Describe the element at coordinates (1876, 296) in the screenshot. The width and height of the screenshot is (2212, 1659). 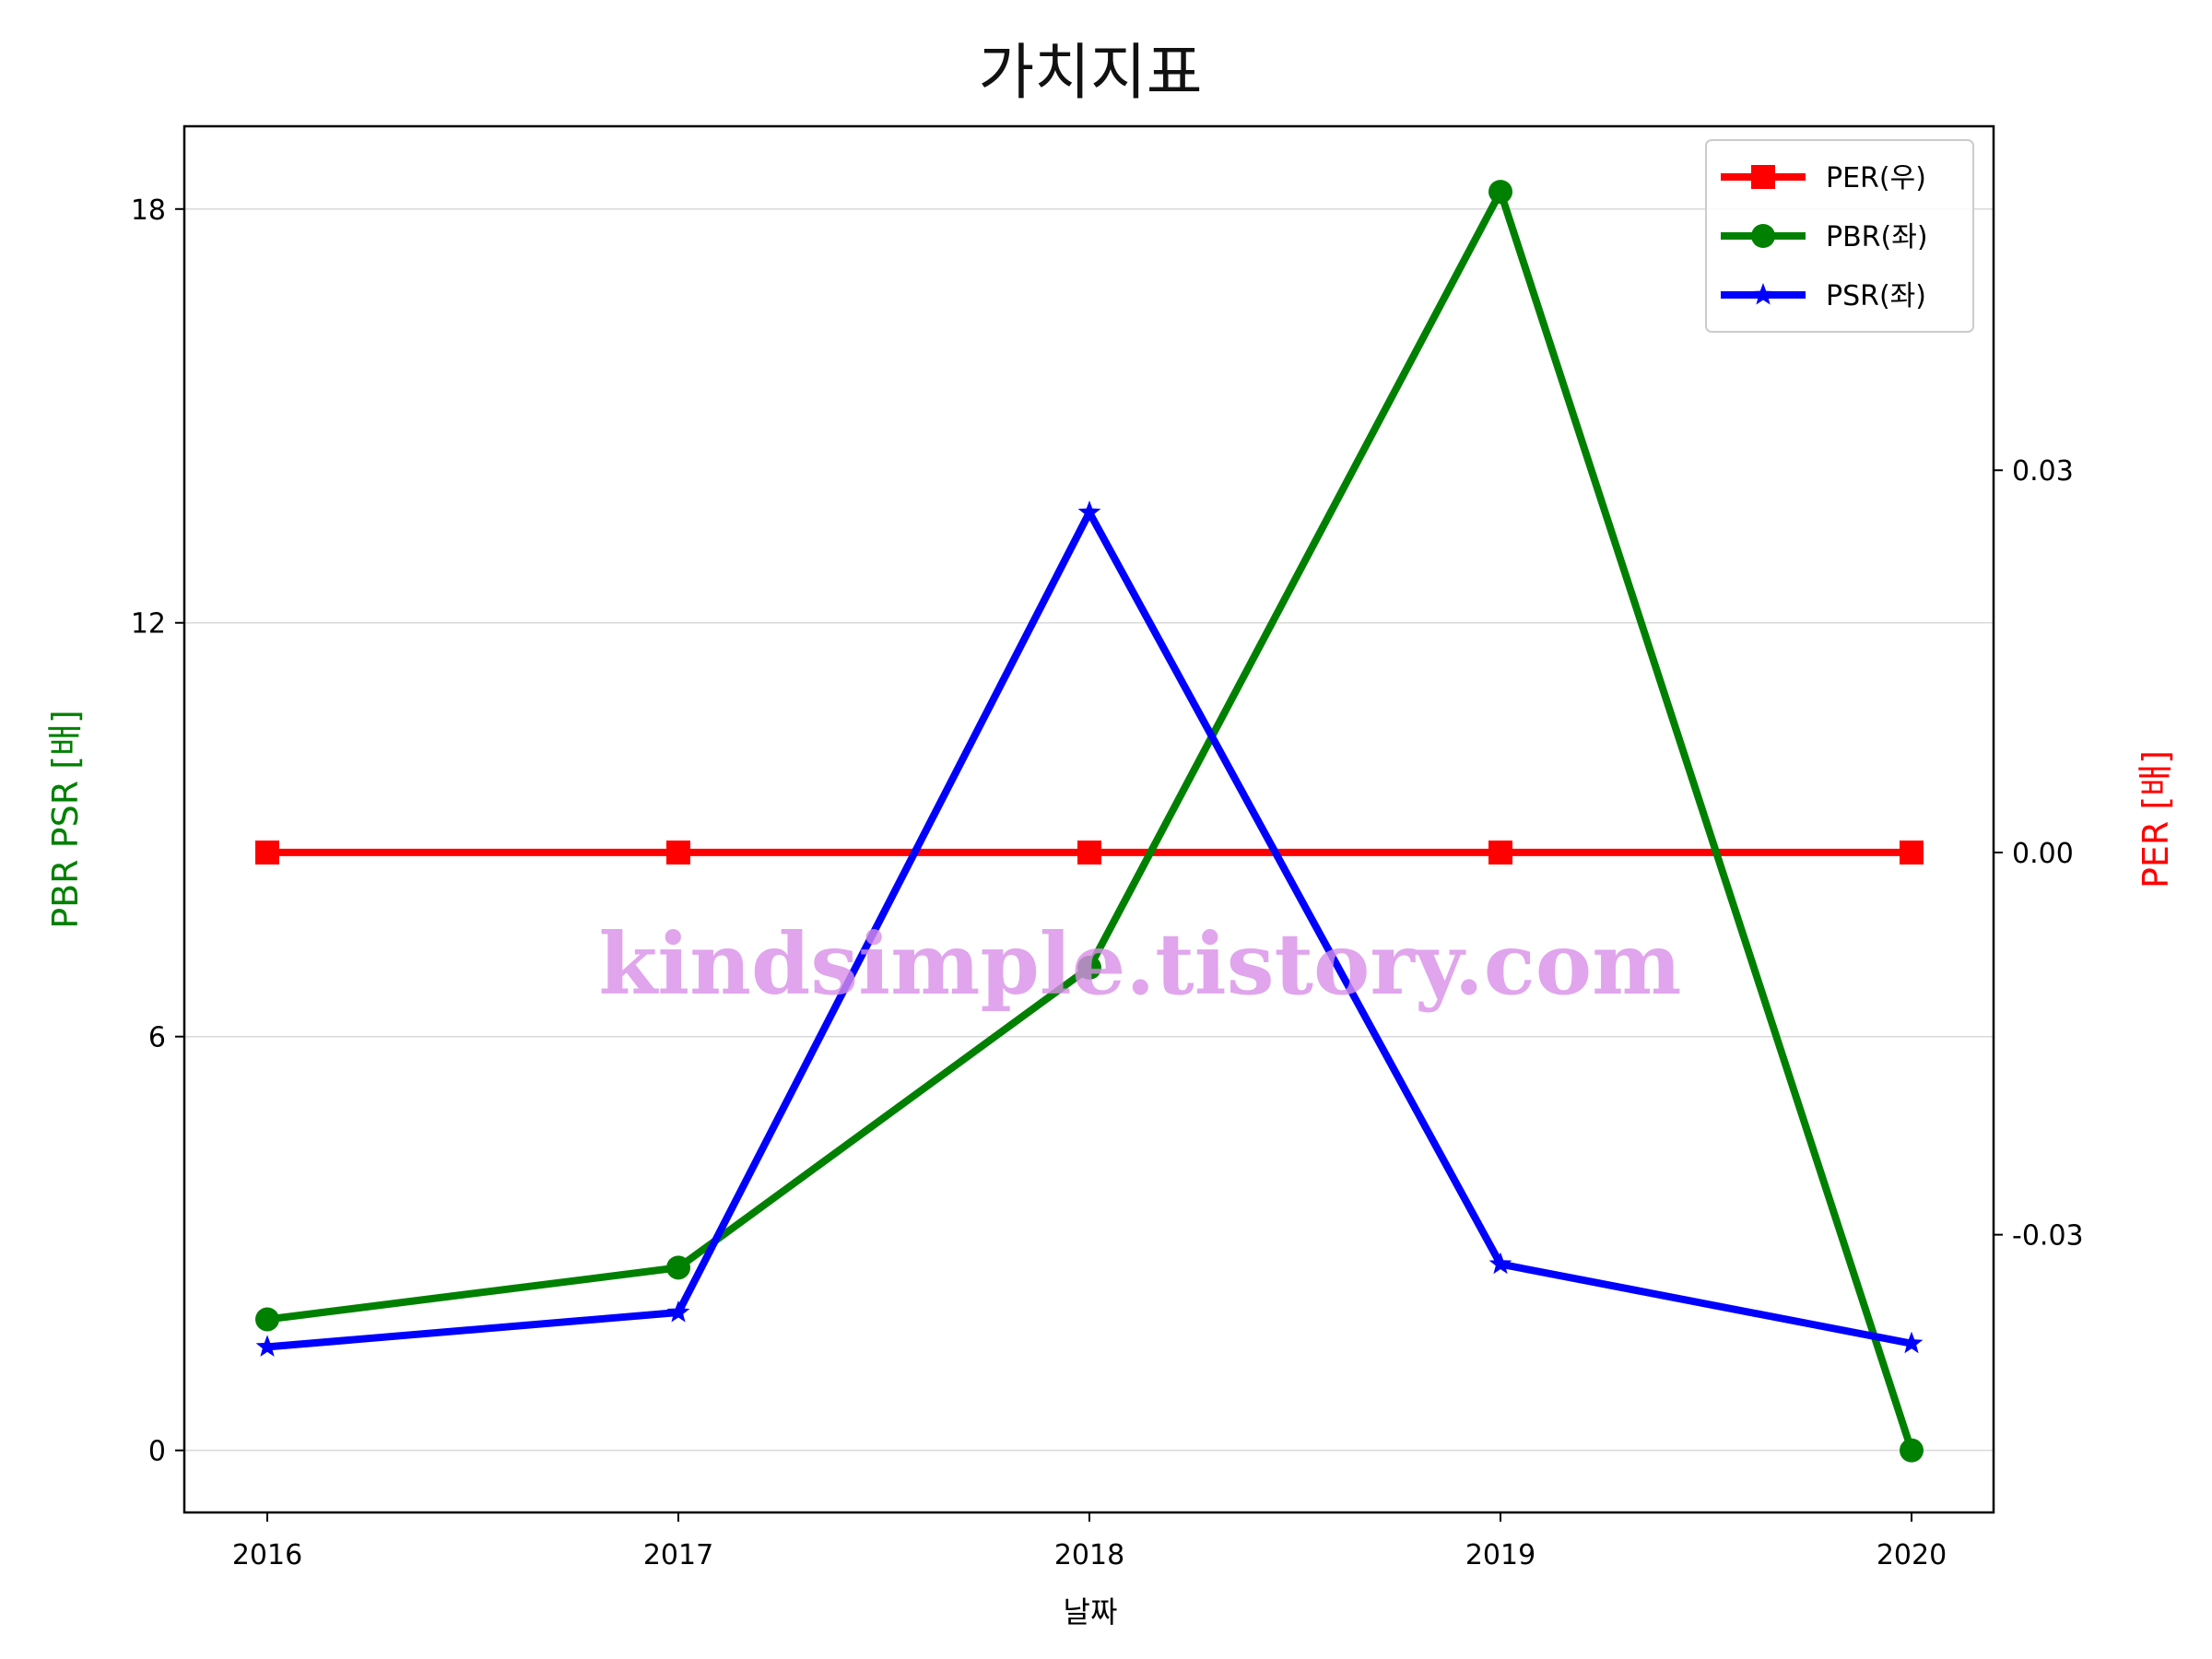
I see `legend-label: PSR(좌)` at that location.